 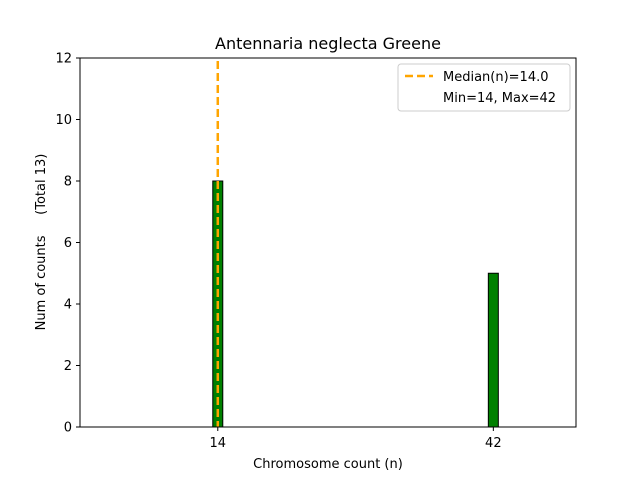 What do you see at coordinates (493, 443) in the screenshot?
I see `x-tick-label: 42` at bounding box center [493, 443].